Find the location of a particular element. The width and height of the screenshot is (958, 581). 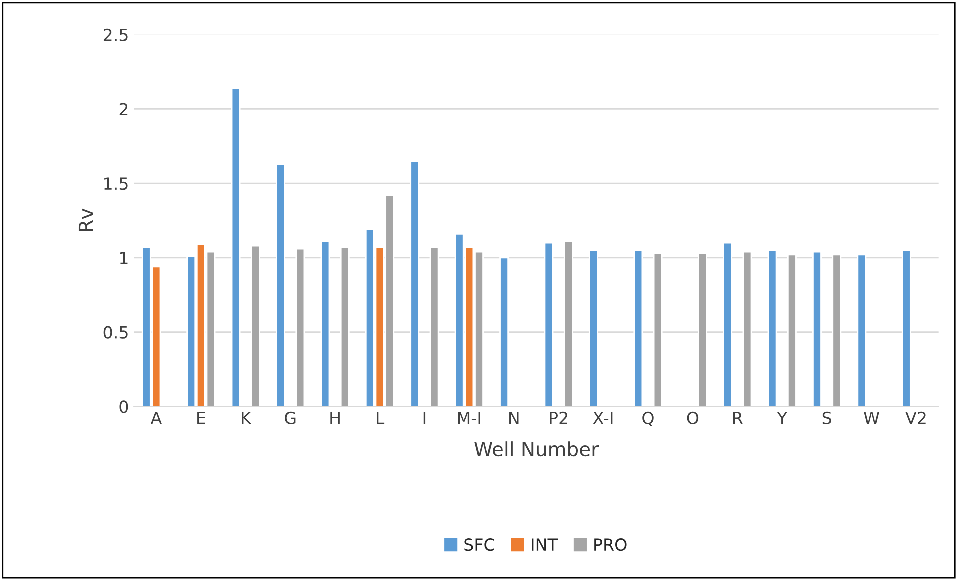

y-tick-label: 0 is located at coordinates (124, 407).